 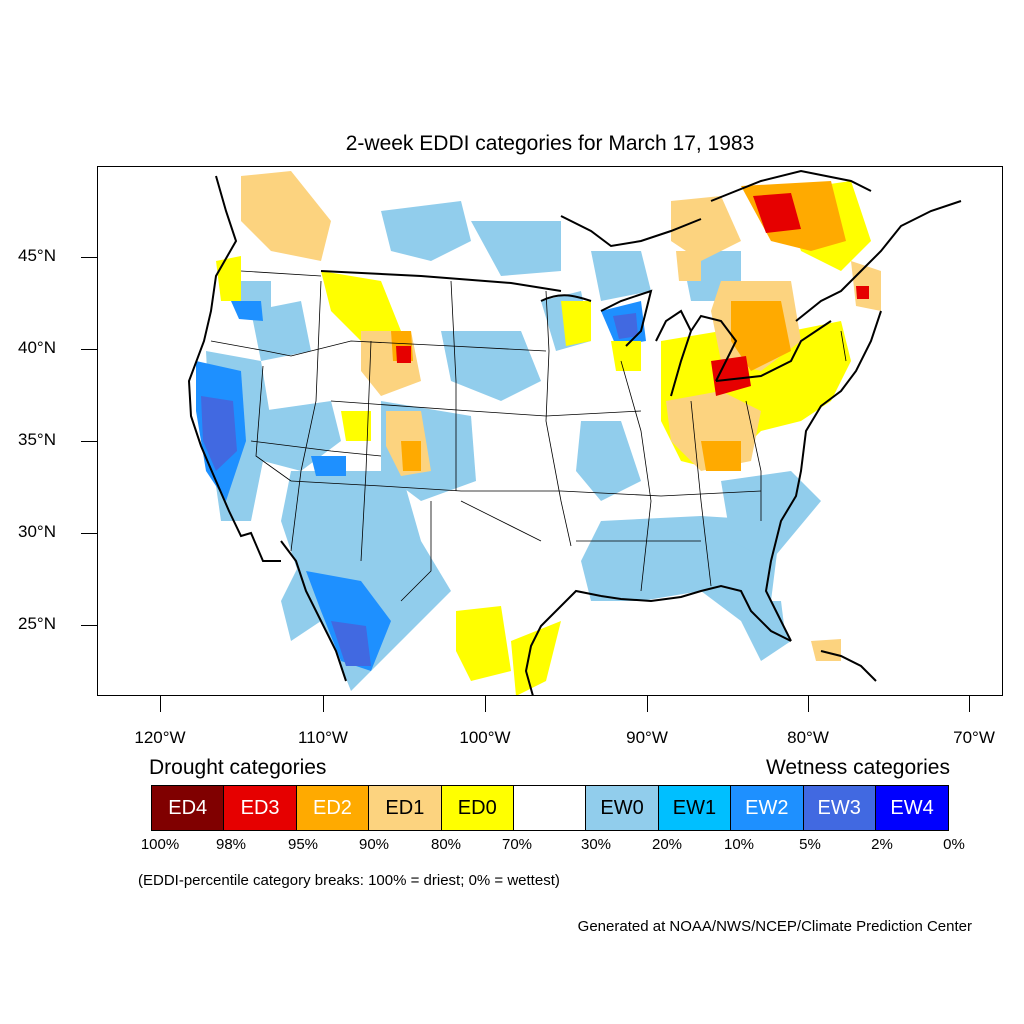 I want to click on pct-label: 0%, so click(x=954, y=844).